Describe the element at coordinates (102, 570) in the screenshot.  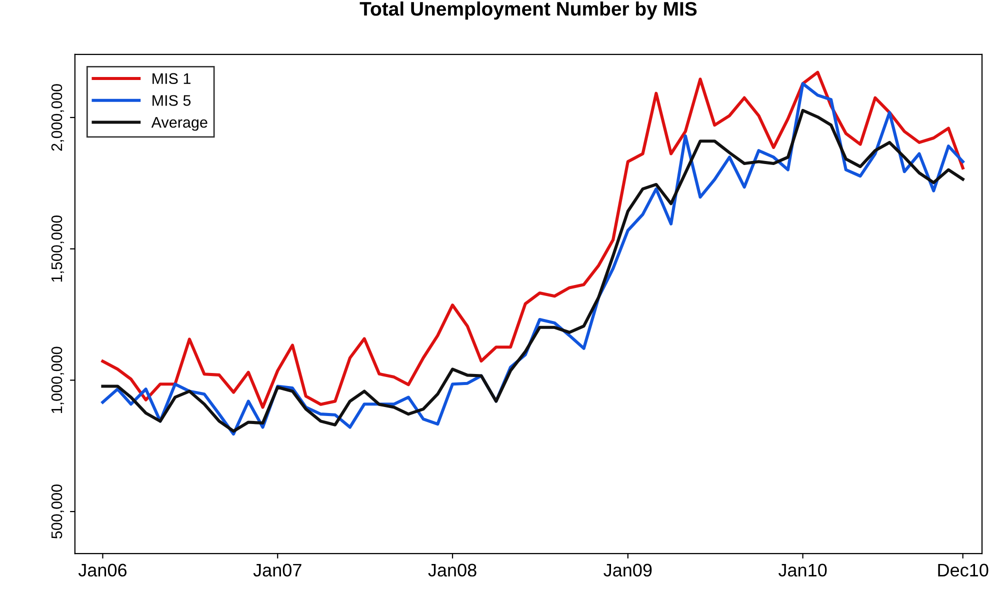
I see `x-tick-label: Jan06` at that location.